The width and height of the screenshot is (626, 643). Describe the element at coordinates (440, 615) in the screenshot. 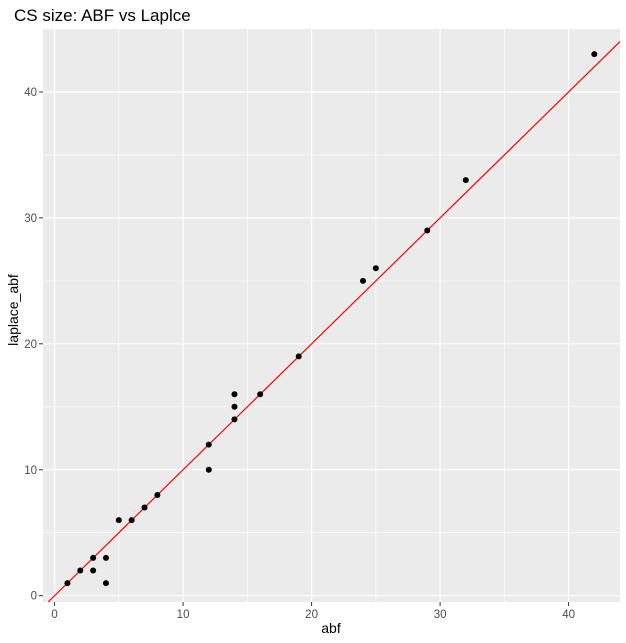

I see `x-tick-label: 30` at that location.